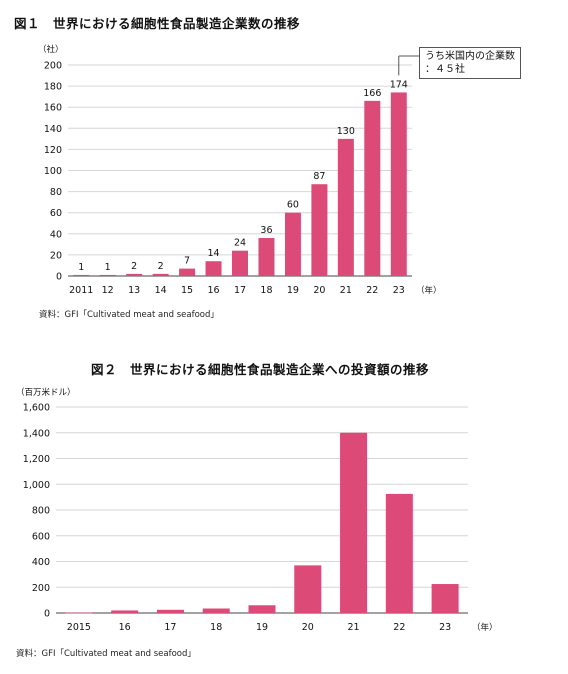 The height and width of the screenshot is (674, 568). Describe the element at coordinates (240, 243) in the screenshot. I see `chart1-data-label: 24` at that location.